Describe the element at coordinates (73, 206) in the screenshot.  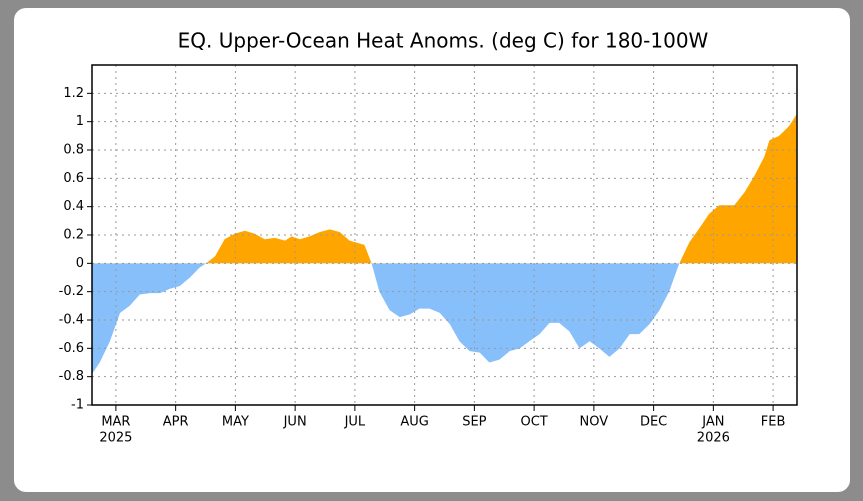
I see `y-tick-label: 0.4` at that location.